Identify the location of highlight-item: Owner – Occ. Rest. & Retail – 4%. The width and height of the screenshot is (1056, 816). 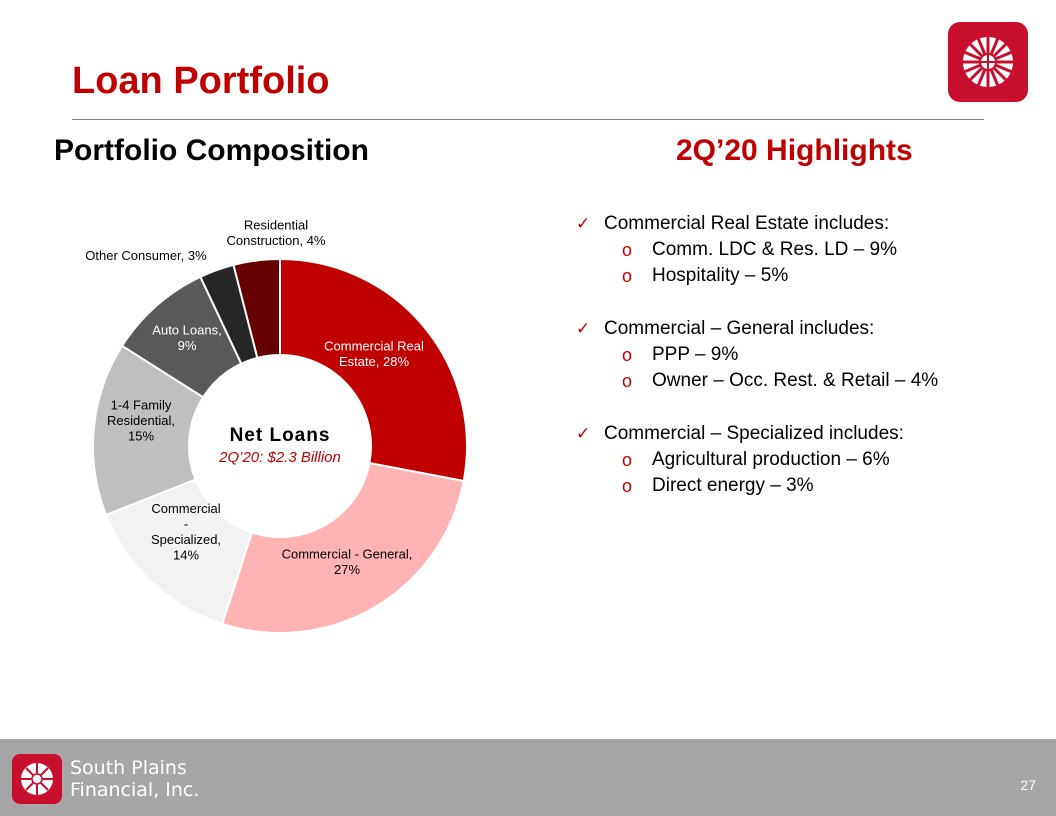
(795, 380).